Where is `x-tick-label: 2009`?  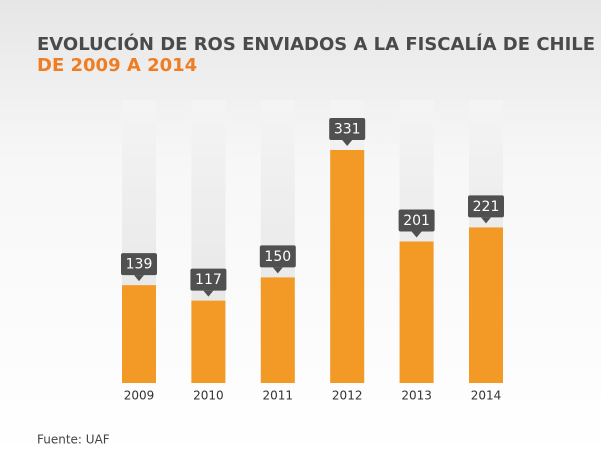 x-tick-label: 2009 is located at coordinates (139, 396).